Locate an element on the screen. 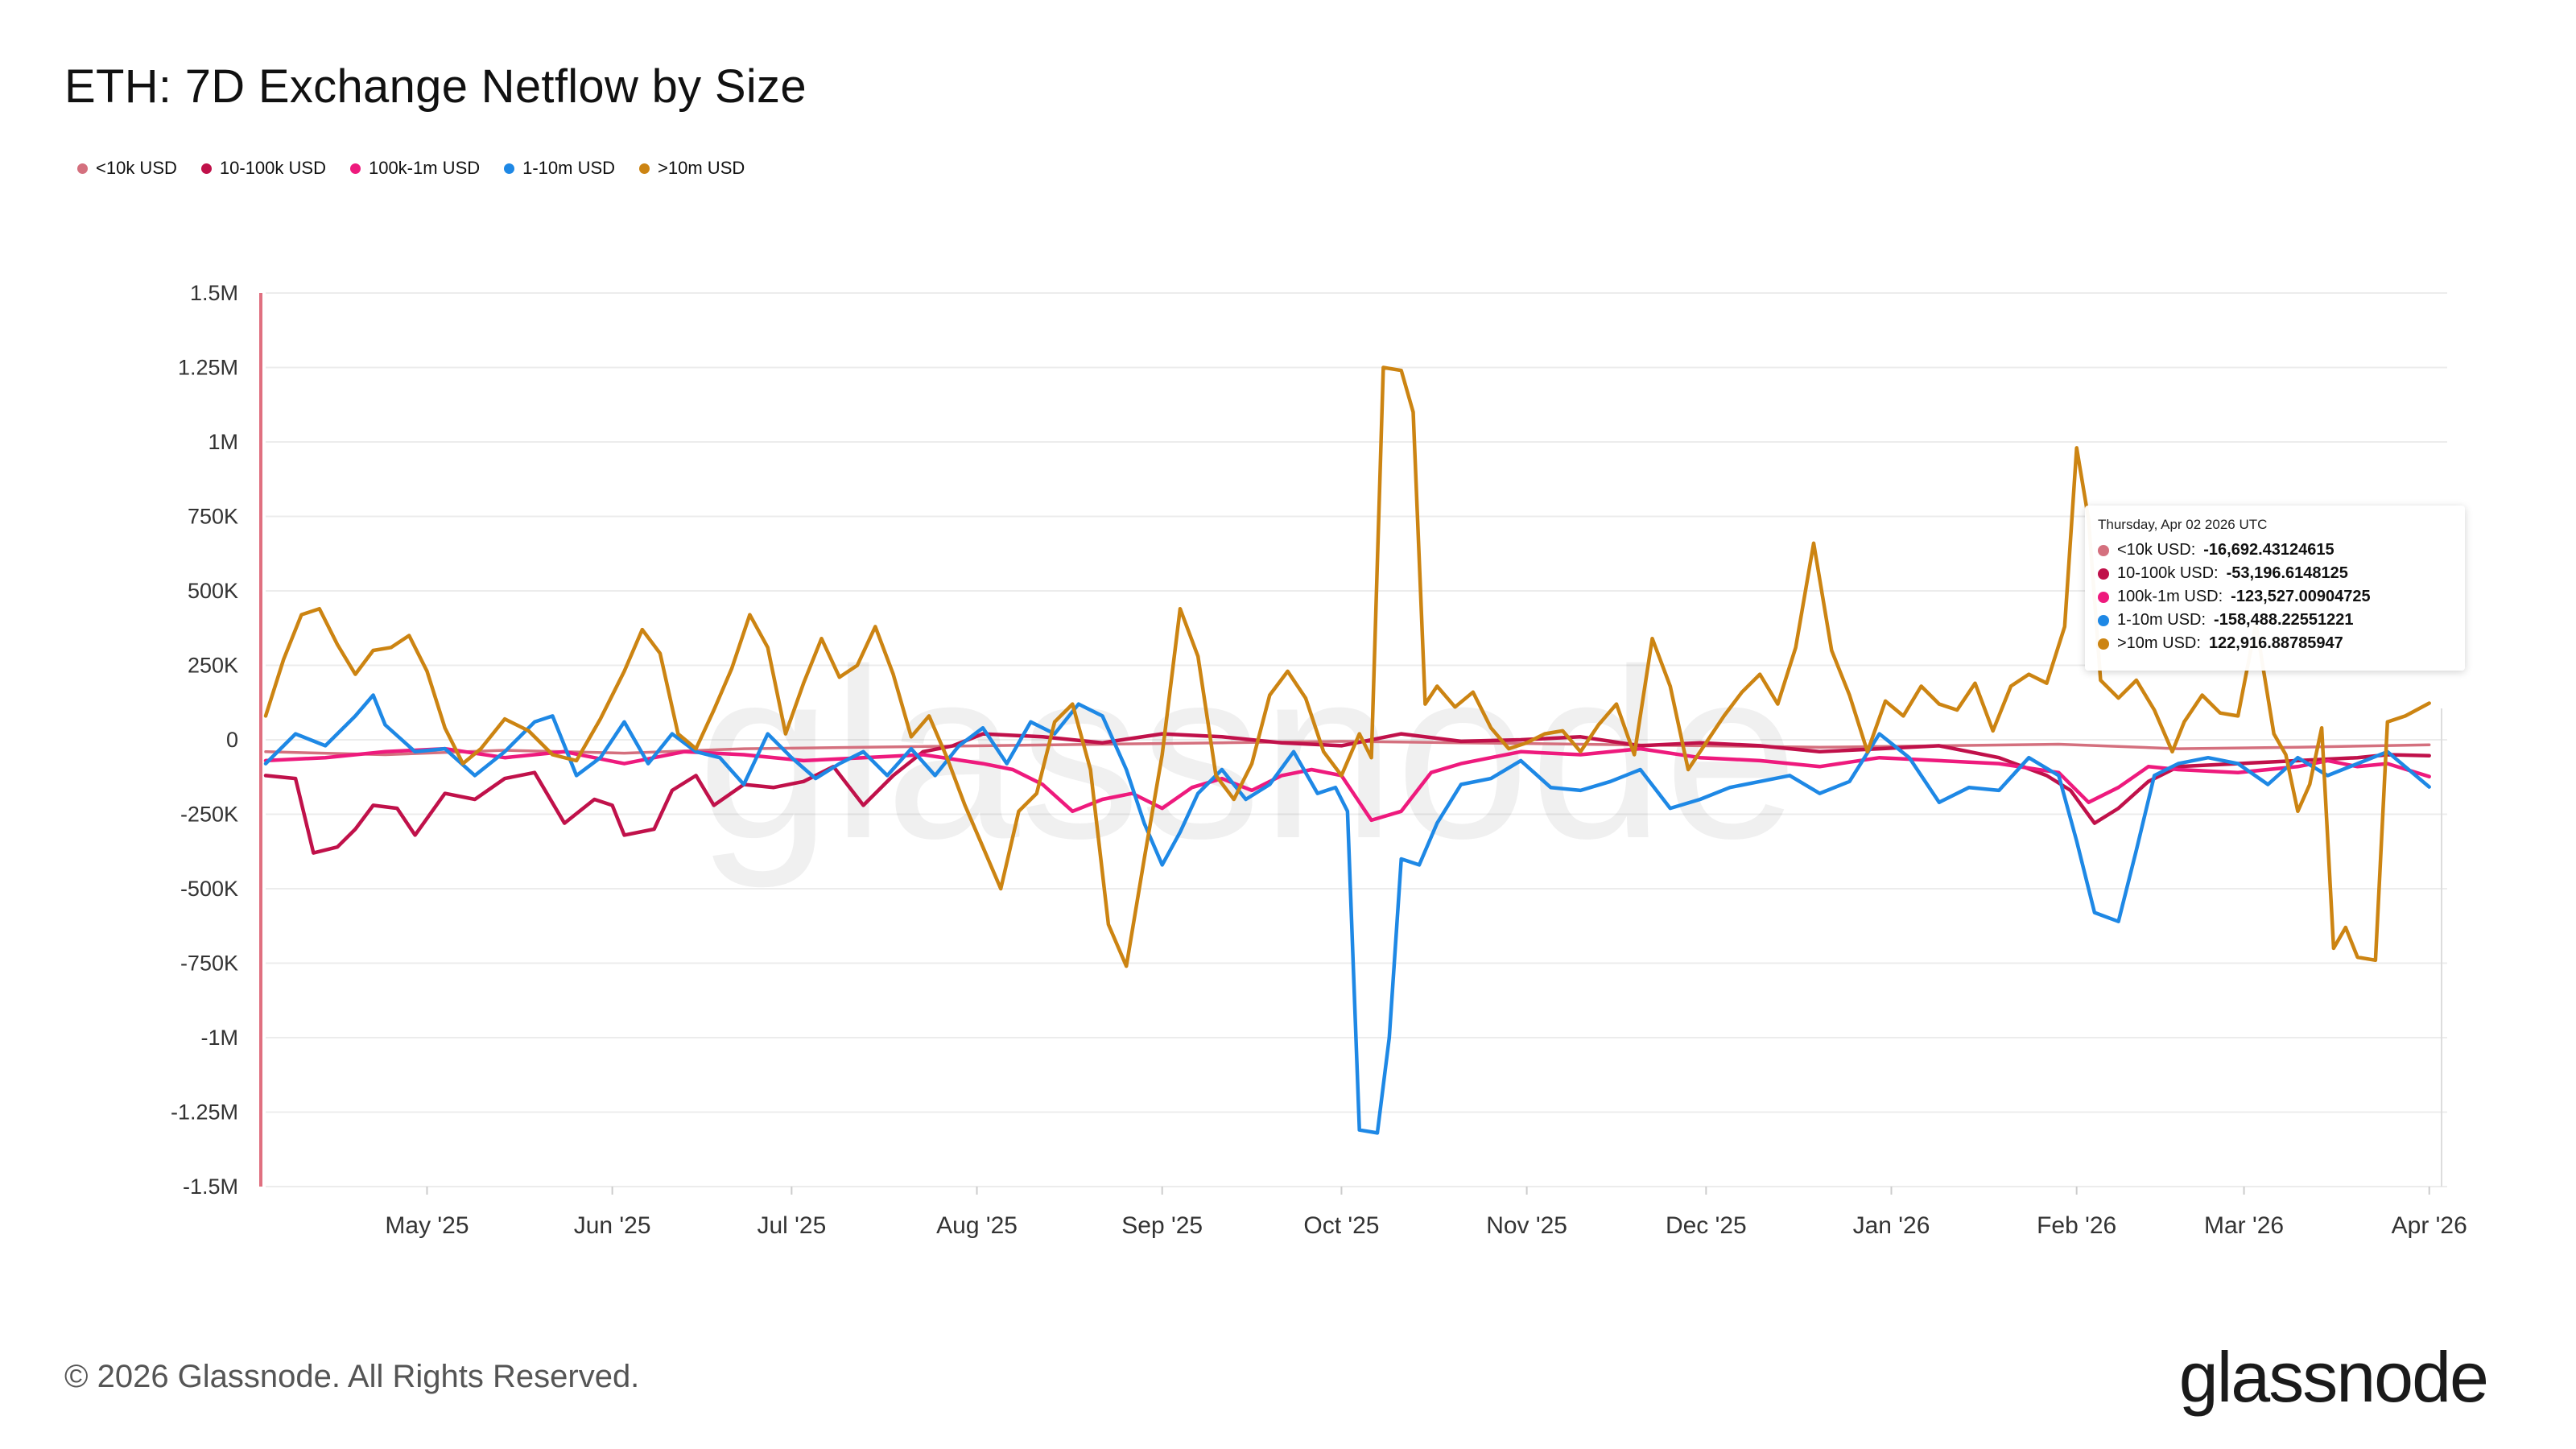  y-tick-label: -1M is located at coordinates (220, 1038).